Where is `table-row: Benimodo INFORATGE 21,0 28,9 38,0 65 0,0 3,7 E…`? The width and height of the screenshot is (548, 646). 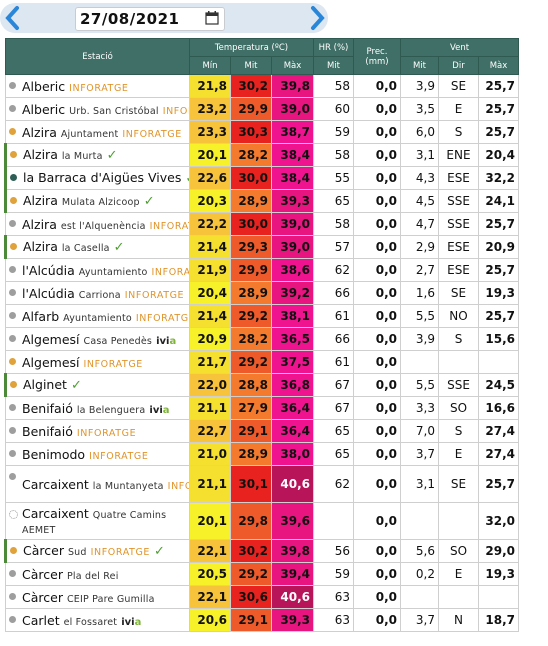
table-row: Benimodo INFORATGE 21,0 28,9 38,0 65 0,0 3,7 E… is located at coordinates (262, 454).